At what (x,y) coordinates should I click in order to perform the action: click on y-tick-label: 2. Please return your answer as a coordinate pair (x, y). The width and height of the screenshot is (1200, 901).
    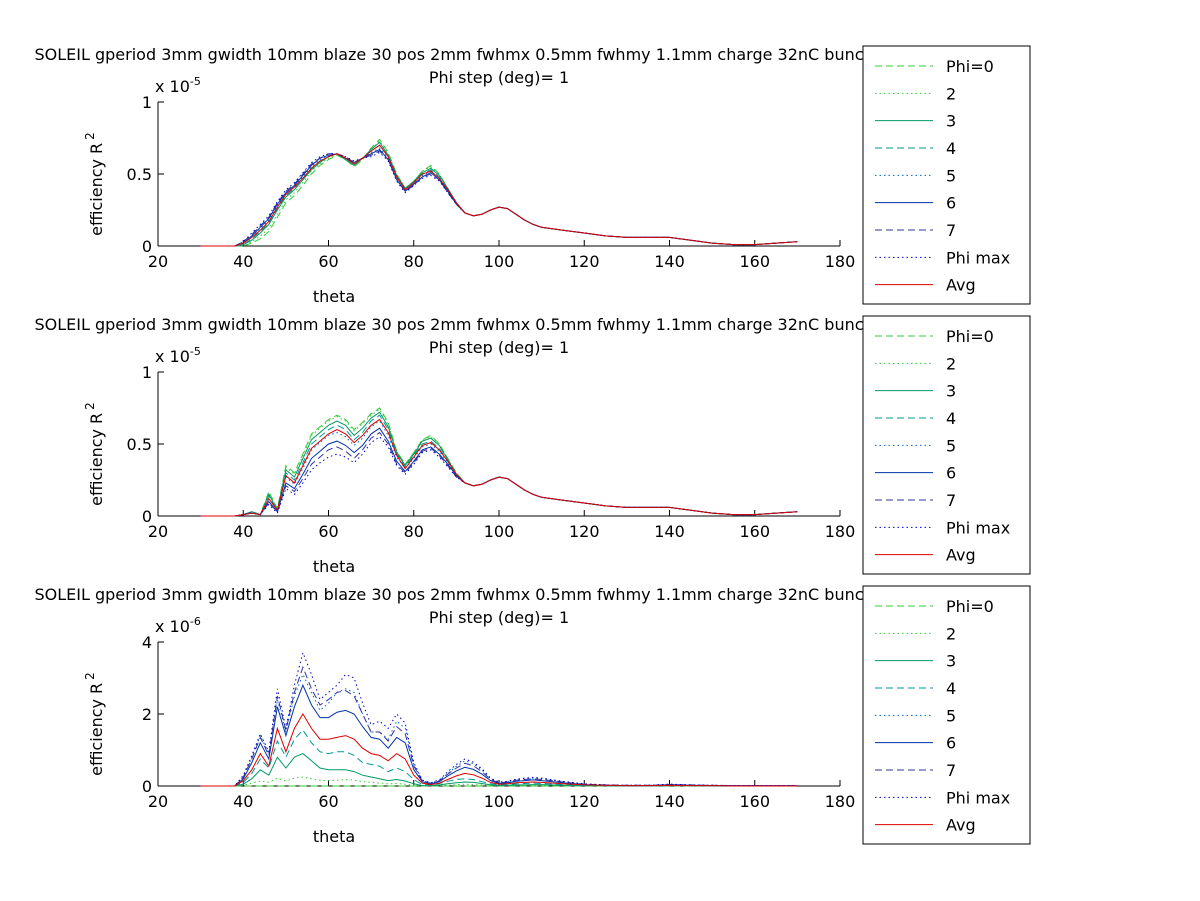
    Looking at the image, I should click on (147, 714).